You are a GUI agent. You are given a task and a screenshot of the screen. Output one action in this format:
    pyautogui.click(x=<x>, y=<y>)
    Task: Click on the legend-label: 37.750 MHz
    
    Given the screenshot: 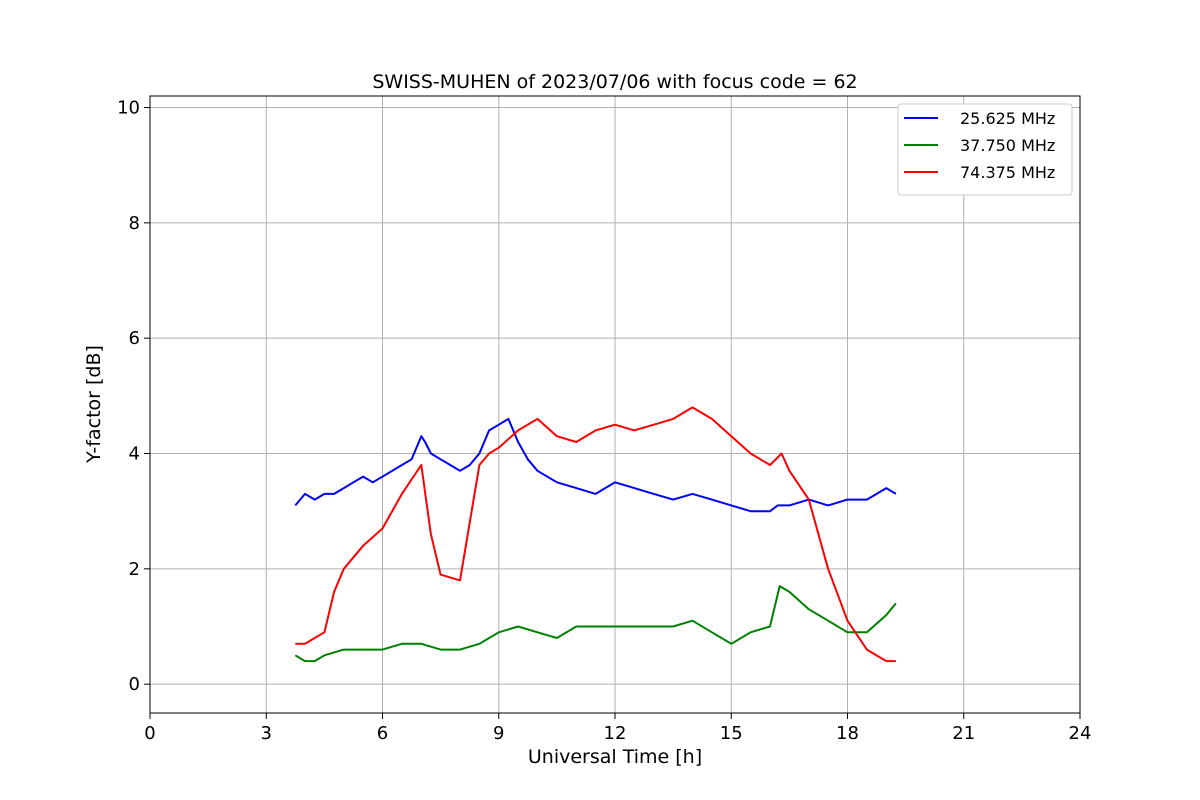 What is the action you would take?
    pyautogui.click(x=1007, y=145)
    